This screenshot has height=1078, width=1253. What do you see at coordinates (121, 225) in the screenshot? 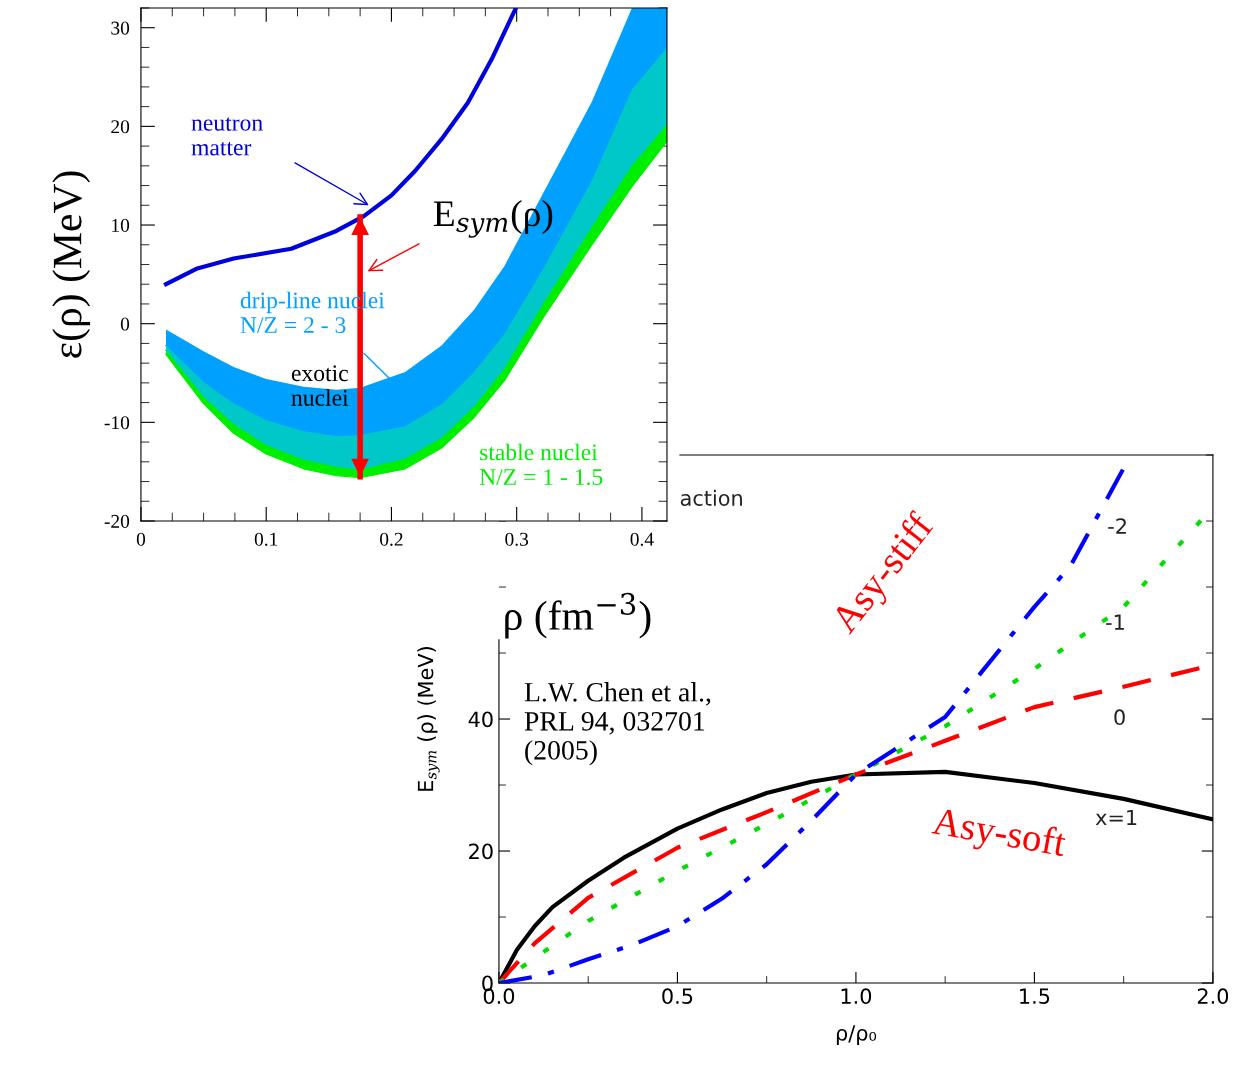
I see `y-tick-label: 10` at bounding box center [121, 225].